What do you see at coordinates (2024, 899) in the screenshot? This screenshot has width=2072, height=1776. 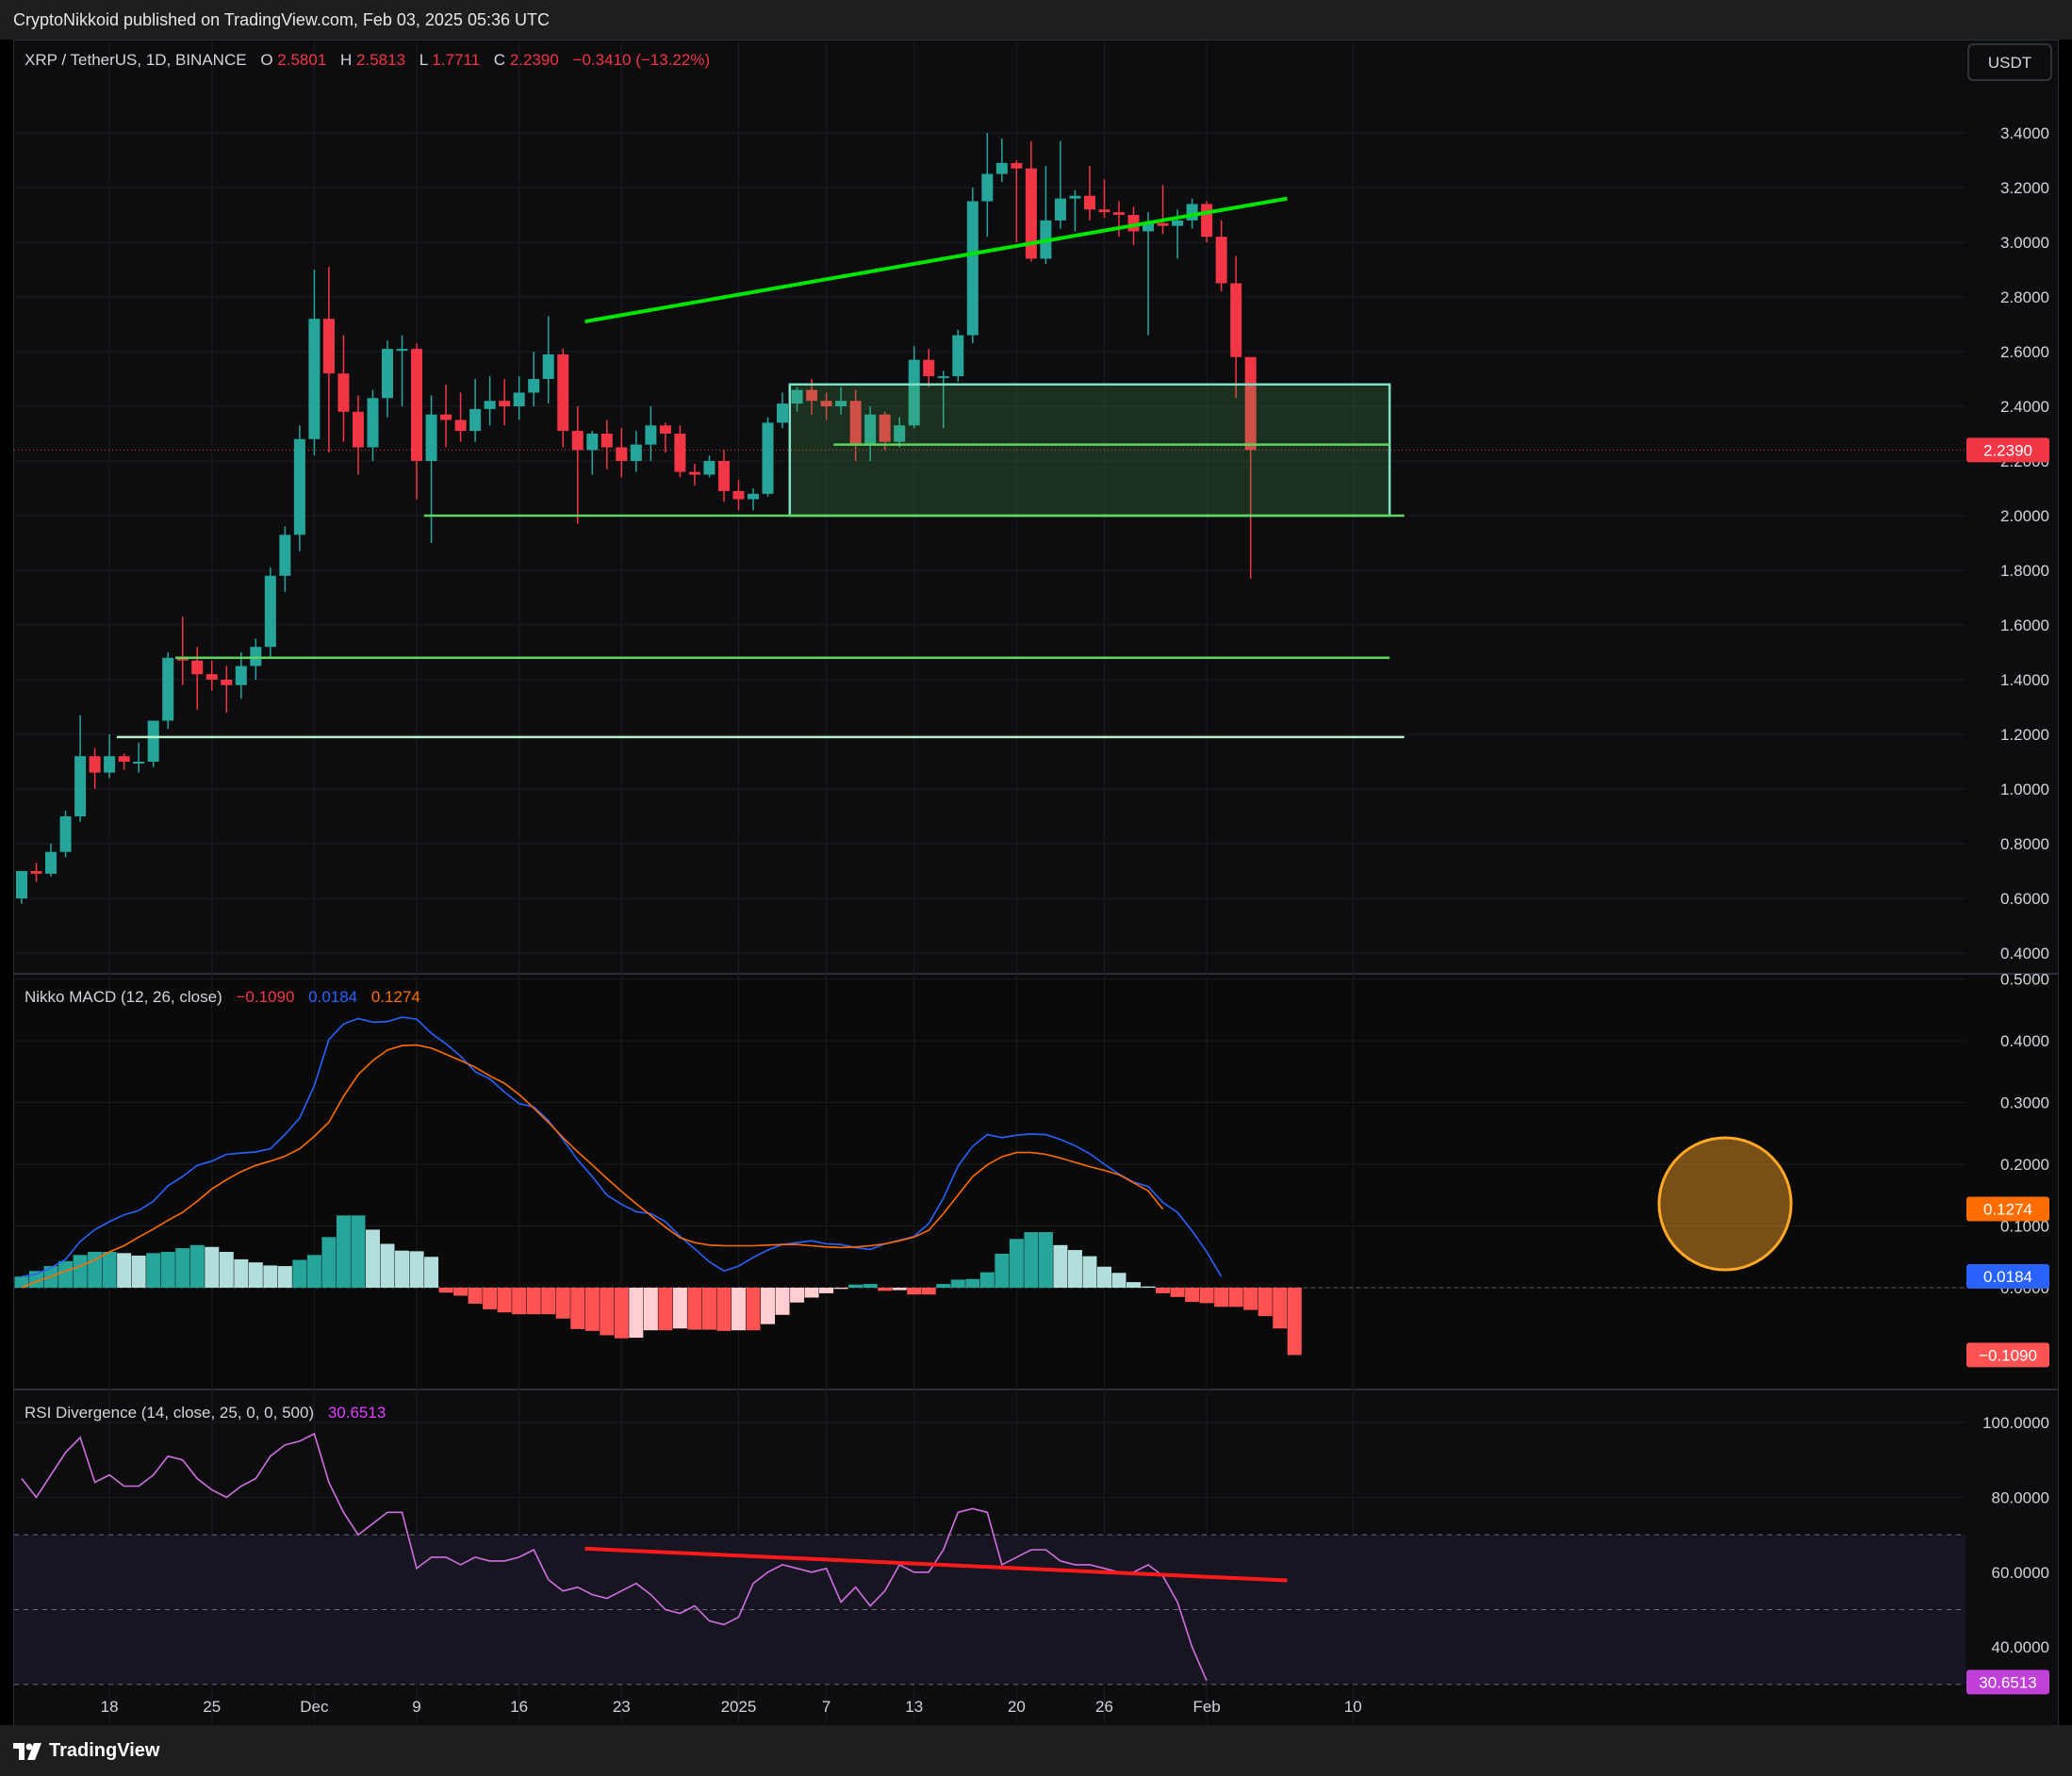 I see `price-tick-label: 0.6000` at bounding box center [2024, 899].